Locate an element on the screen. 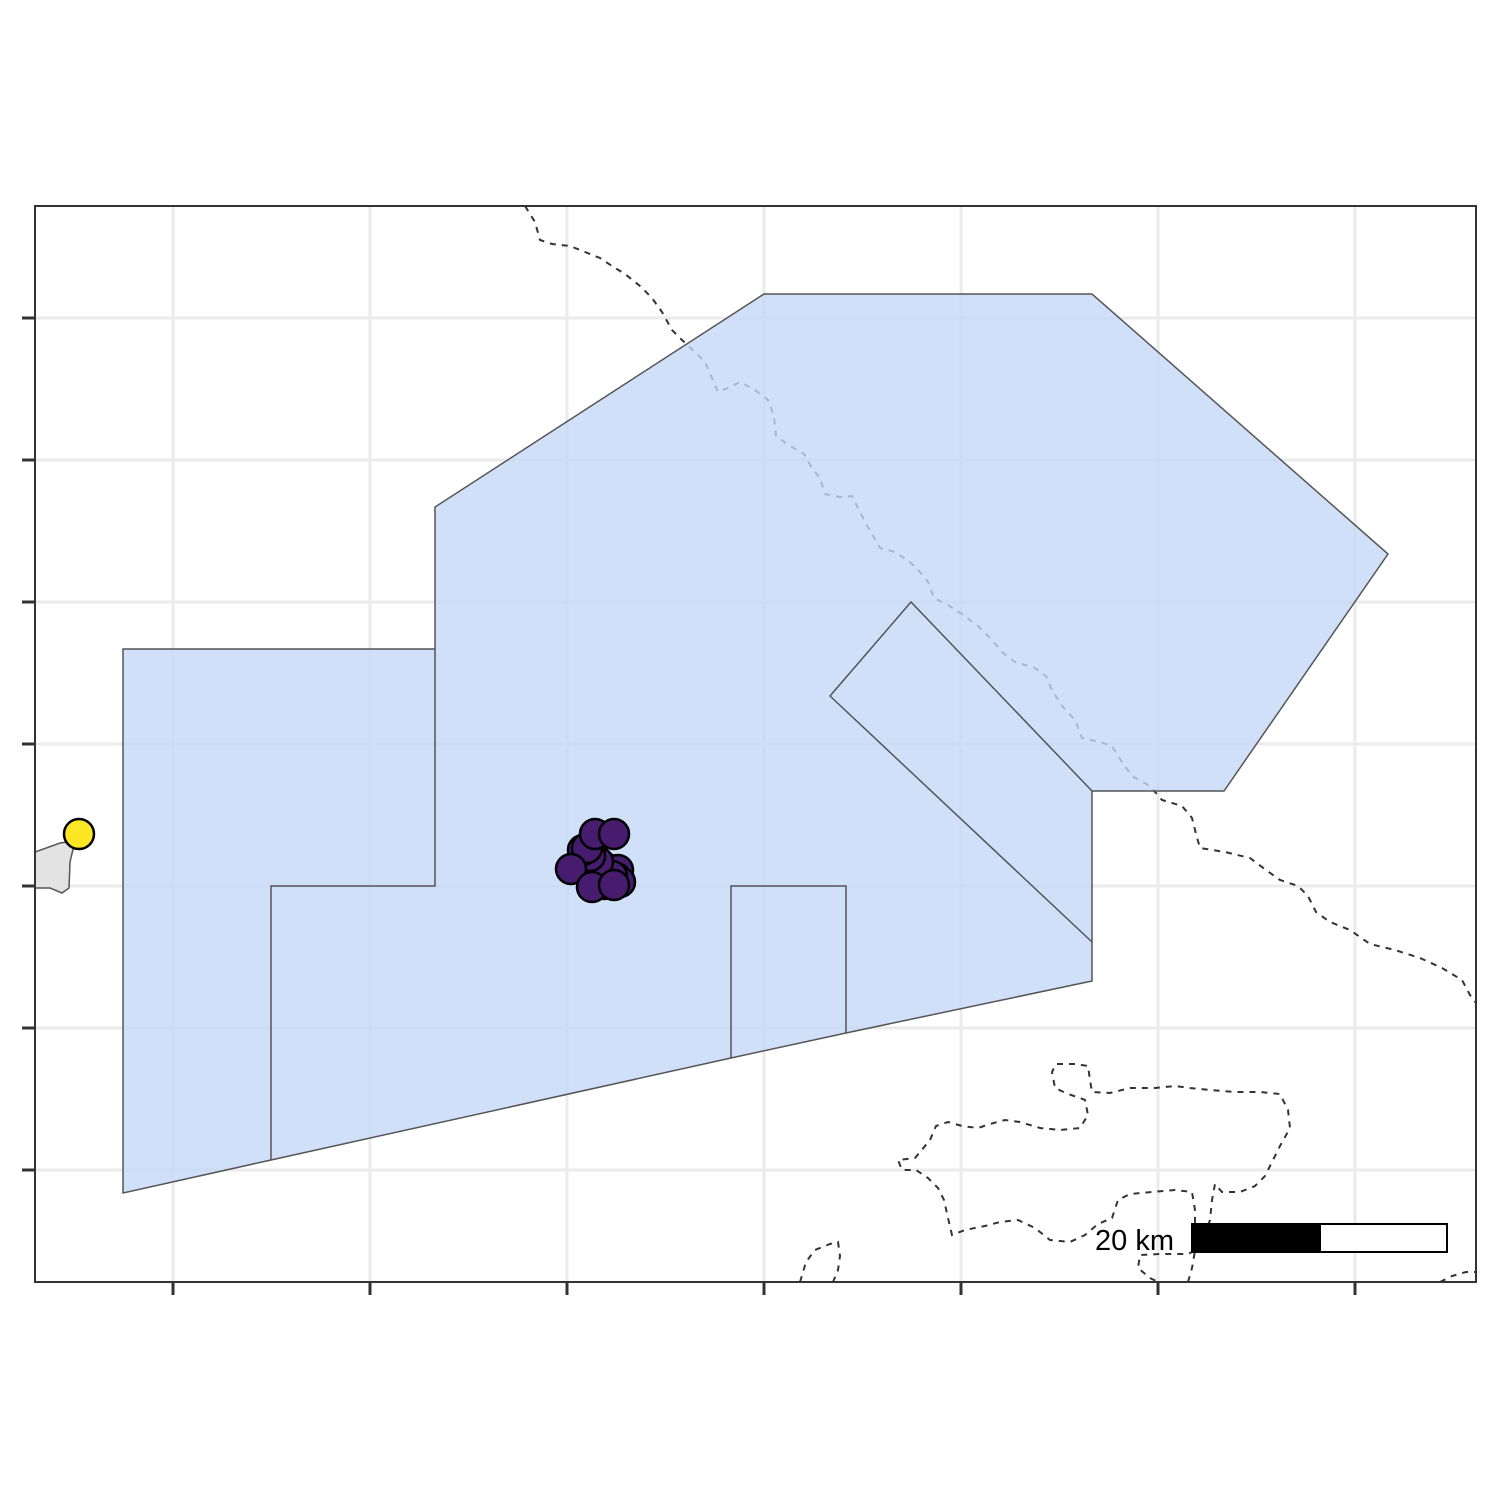 The width and height of the screenshot is (1500, 1500). zone-boundary-west is located at coordinates (353, 904).